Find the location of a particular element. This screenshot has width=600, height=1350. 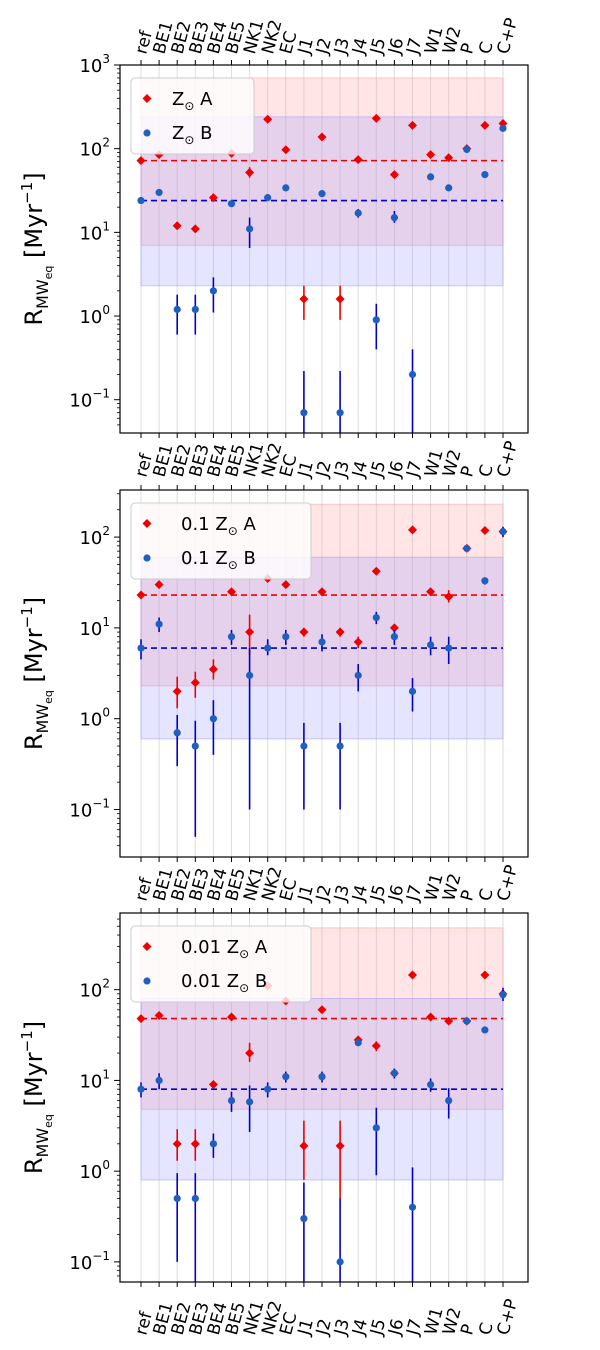

x-tick-label-bottom-1-20: C+P is located at coordinates (508, 459).